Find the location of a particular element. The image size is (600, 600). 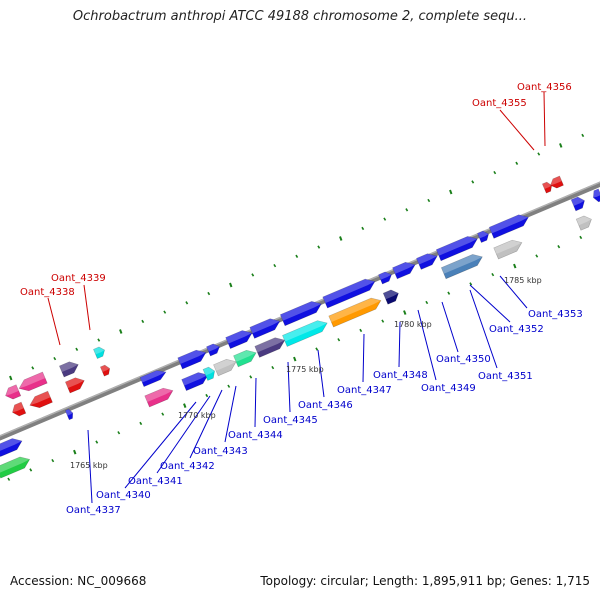

gene-label-oant-4356: Oant_4356 is located at coordinates (544, 87).